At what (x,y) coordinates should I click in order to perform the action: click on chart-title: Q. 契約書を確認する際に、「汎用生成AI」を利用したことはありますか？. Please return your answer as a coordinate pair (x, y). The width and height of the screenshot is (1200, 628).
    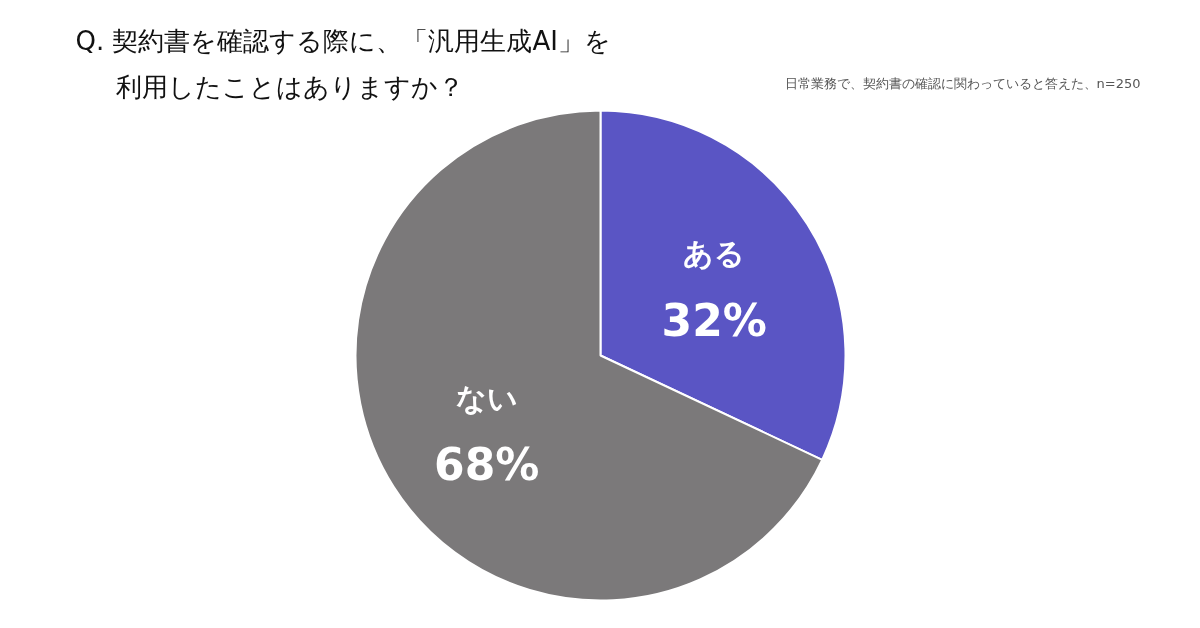
    Looking at the image, I should click on (343, 63).